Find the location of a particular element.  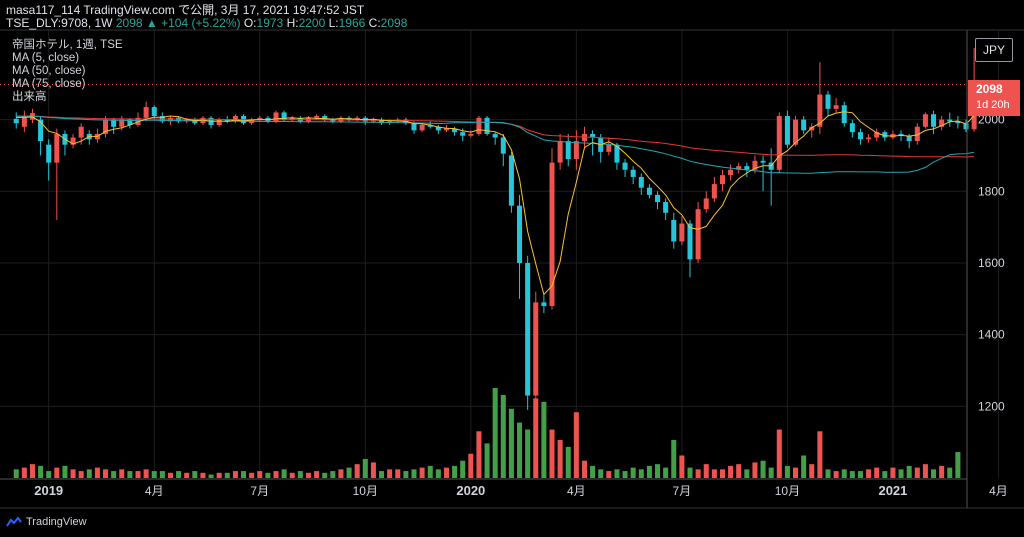

legend-volume: 出来高 is located at coordinates (29, 97).